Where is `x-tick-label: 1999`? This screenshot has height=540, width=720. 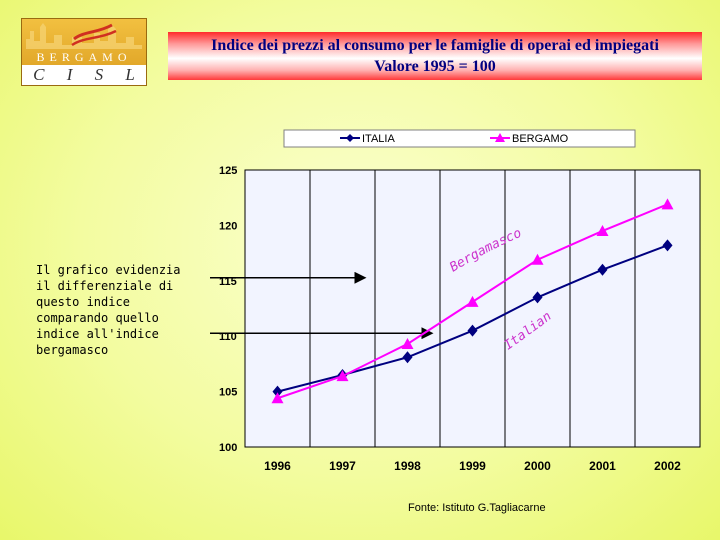 x-tick-label: 1999 is located at coordinates (472, 466).